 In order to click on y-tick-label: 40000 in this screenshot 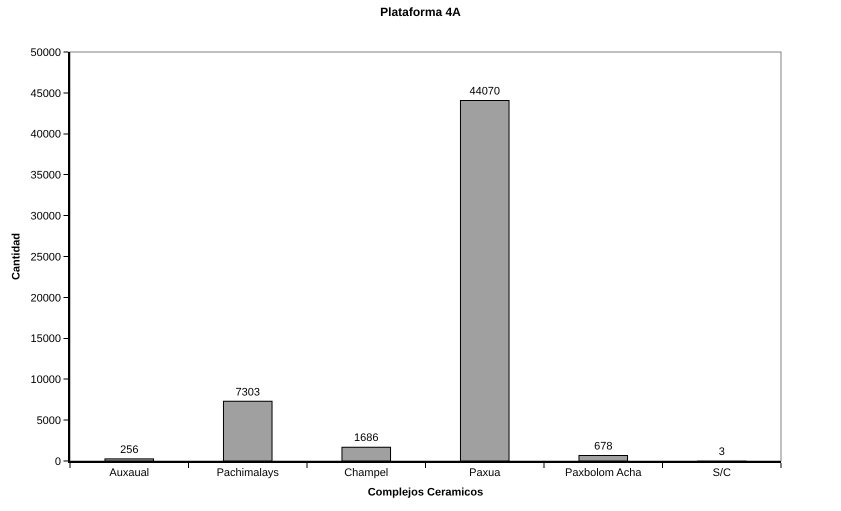, I will do `click(46, 134)`.